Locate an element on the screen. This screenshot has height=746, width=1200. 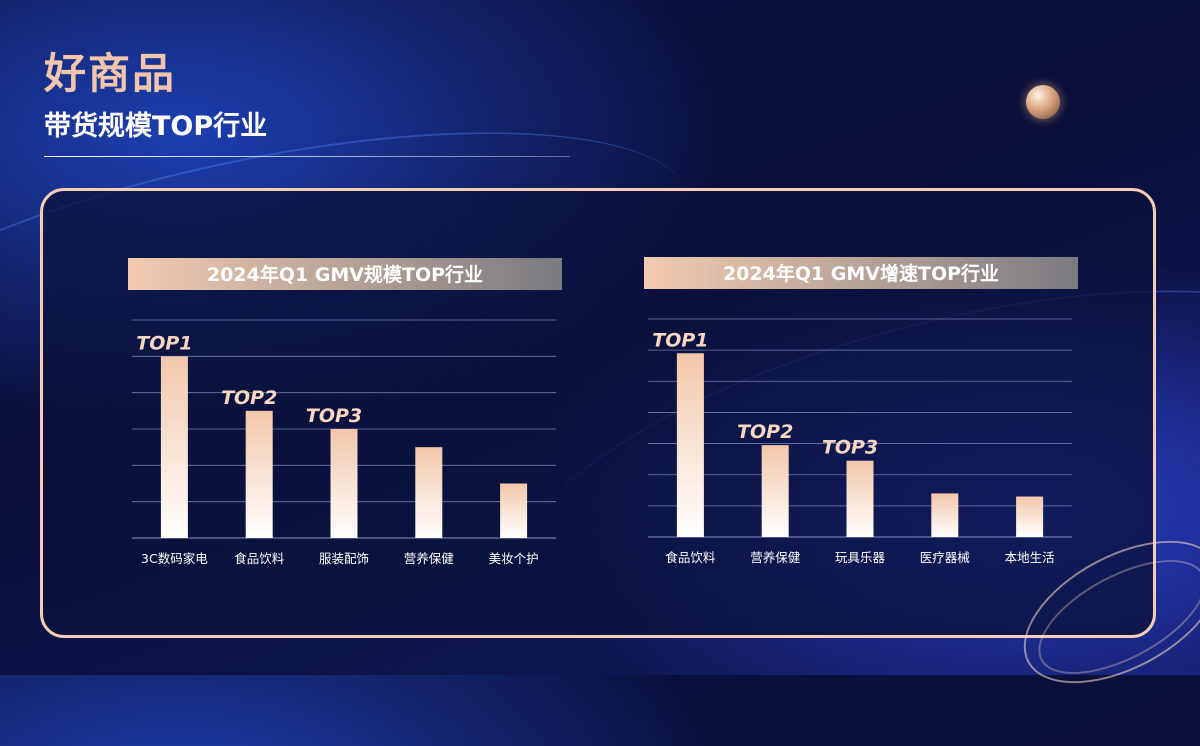
x-tick-label: 医疗器械 is located at coordinates (945, 557).